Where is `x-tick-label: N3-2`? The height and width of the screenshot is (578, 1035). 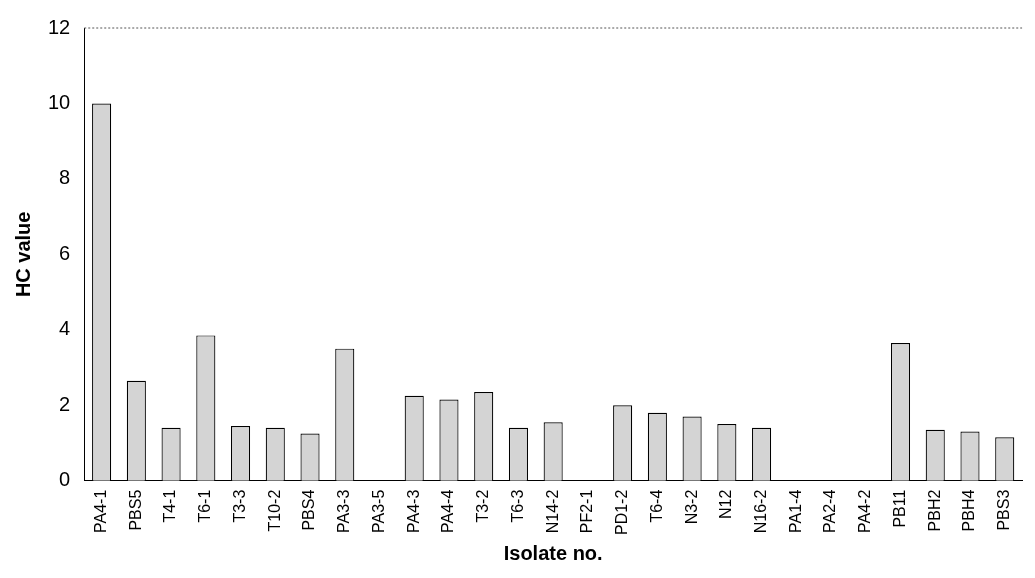 x-tick-label: N3-2 is located at coordinates (691, 507).